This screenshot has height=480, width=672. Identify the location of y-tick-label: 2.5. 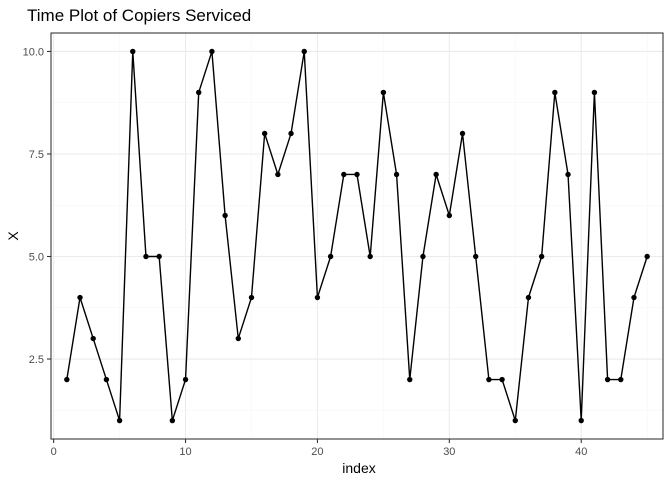
(36, 360).